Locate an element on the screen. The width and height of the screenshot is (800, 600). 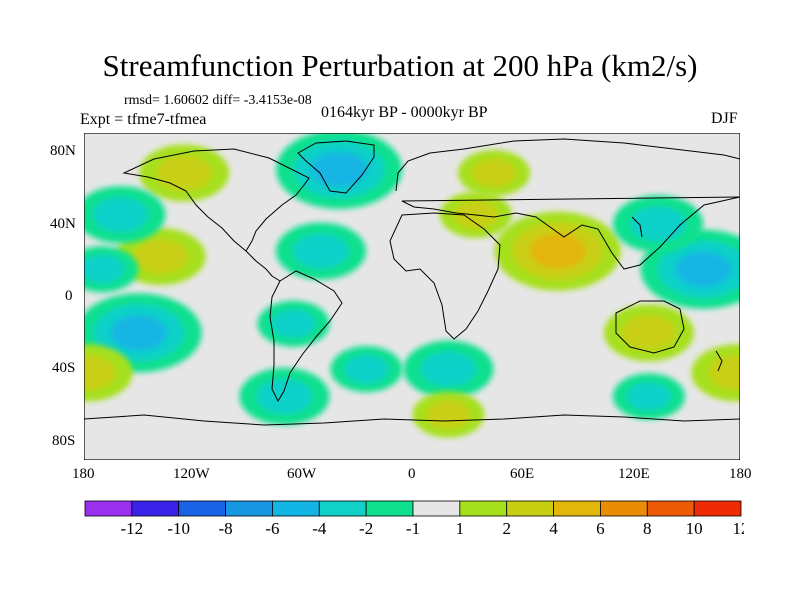
coastline-greenland is located at coordinates (336, 167).